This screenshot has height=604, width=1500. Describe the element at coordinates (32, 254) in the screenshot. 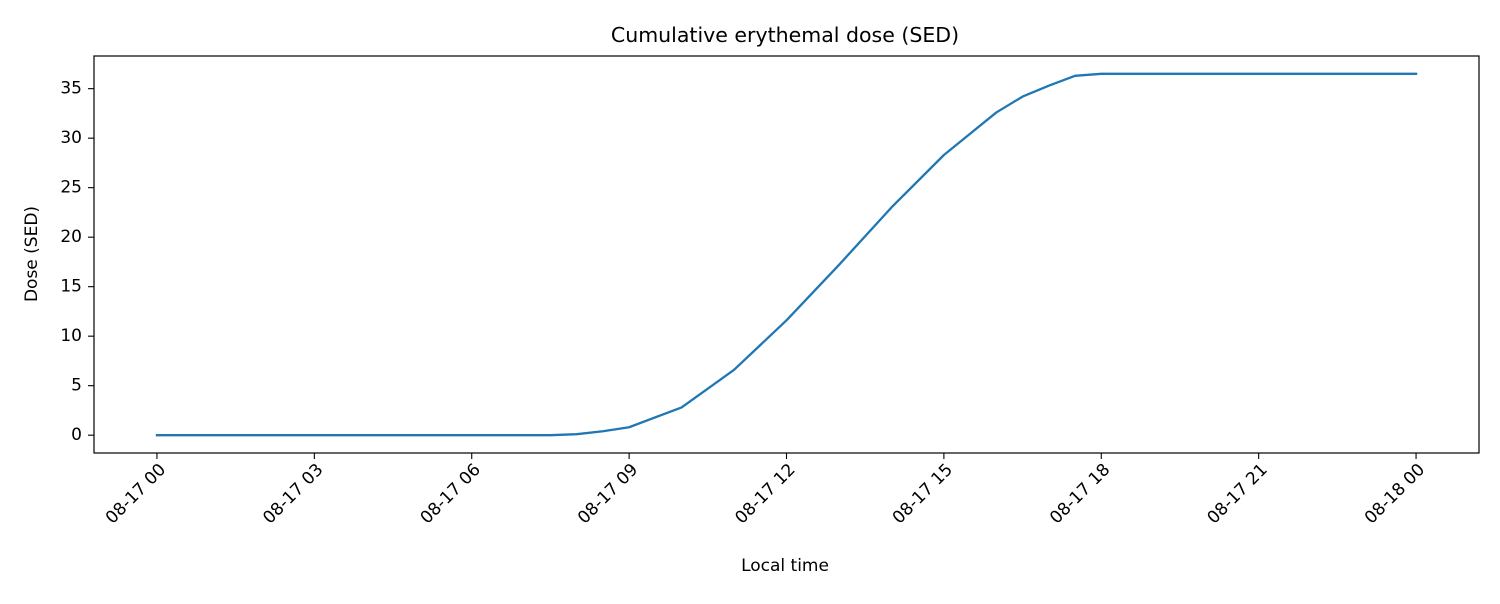

I see `y-axis-label: Dose (SED)` at that location.